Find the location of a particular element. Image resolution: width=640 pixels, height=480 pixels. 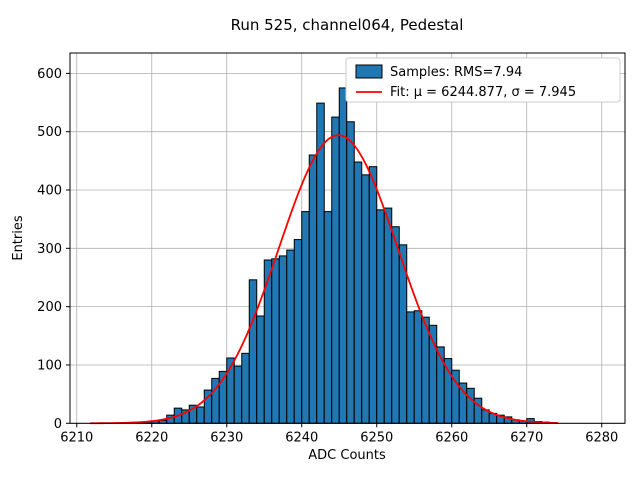

legend-fit-label: Fit: μ = 6244.877, σ = 7.945 is located at coordinates (483, 92).